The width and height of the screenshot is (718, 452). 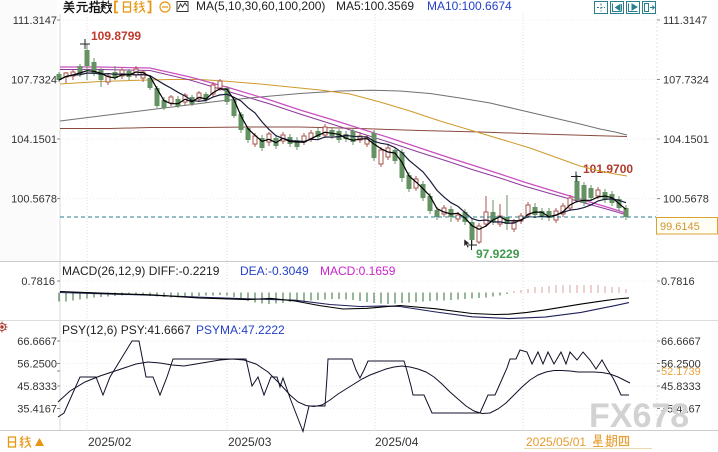 I want to click on svg-text: MA5:100.3569, so click(x=375, y=6).